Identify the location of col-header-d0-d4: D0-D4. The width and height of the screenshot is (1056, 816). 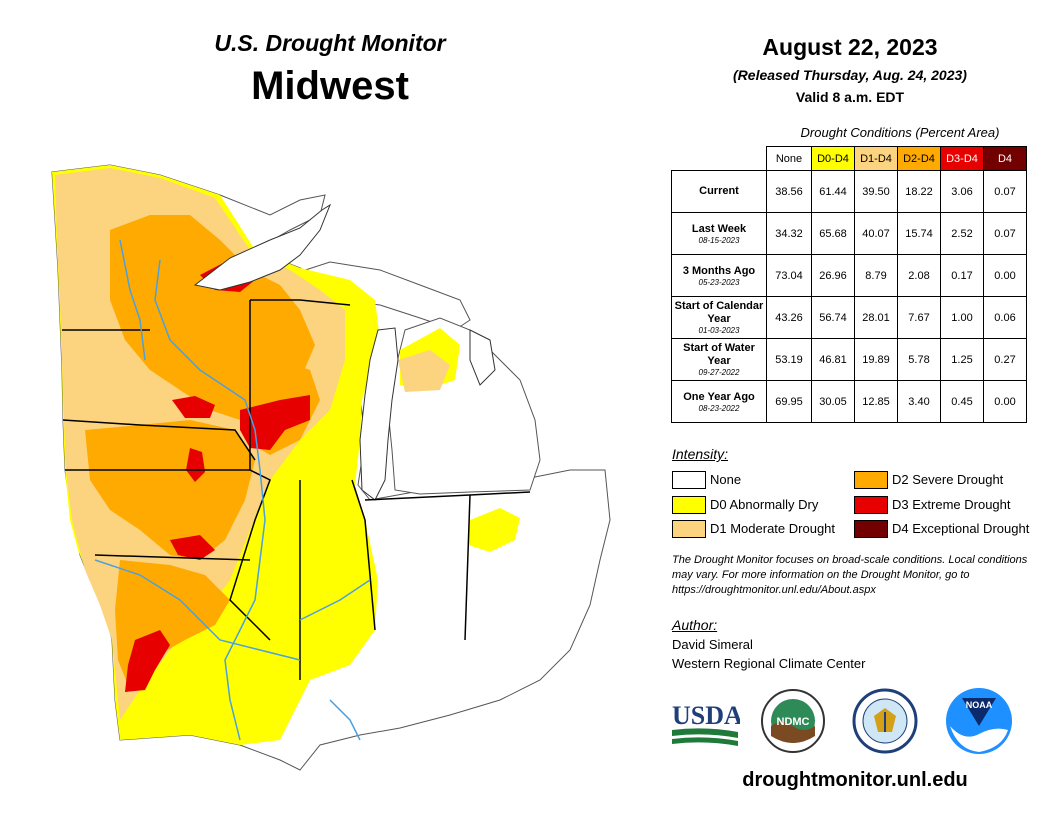
(833, 158).